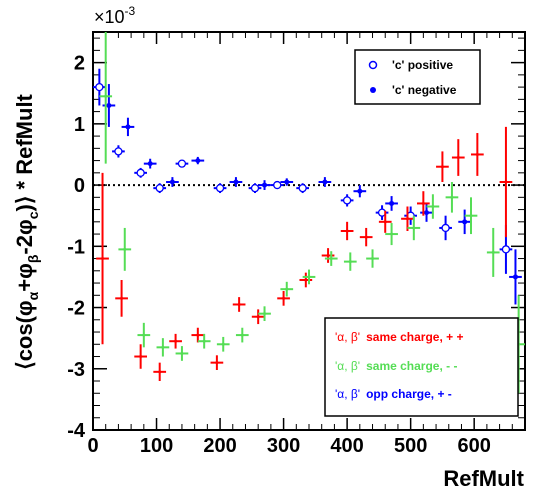 Image resolution: width=535 pixels, height=493 pixels. Describe the element at coordinates (24, 277) in the screenshot. I see `y-title-mid1: +φ` at that location.